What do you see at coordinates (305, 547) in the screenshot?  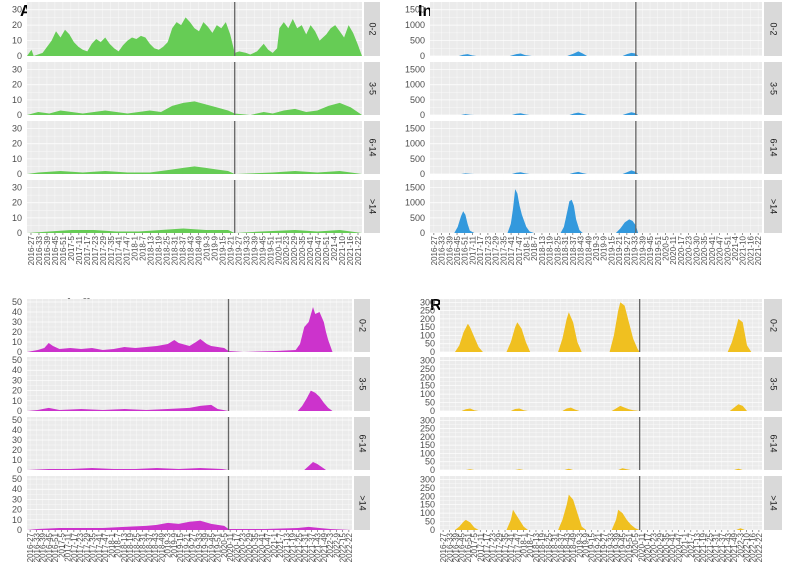 I see `x-tick-label: 2021-31` at bounding box center [305, 547].